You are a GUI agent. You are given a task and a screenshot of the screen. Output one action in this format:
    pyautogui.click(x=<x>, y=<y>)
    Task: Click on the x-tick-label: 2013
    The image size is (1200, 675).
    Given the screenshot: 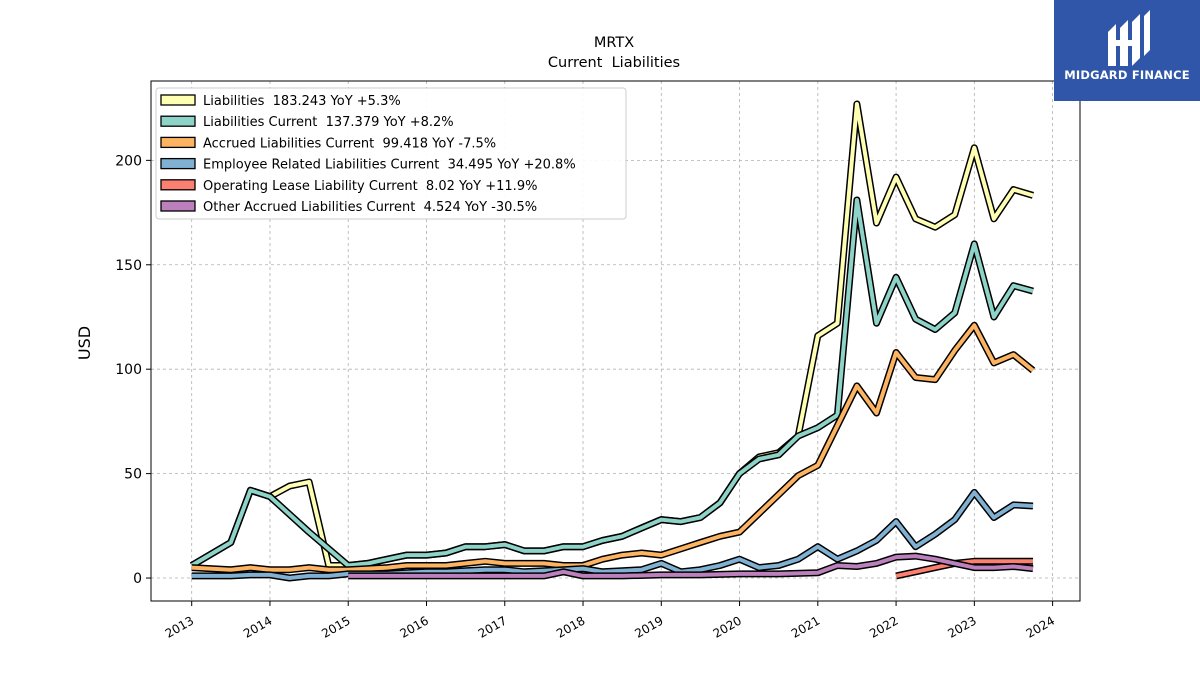 What is the action you would take?
    pyautogui.click(x=179, y=626)
    